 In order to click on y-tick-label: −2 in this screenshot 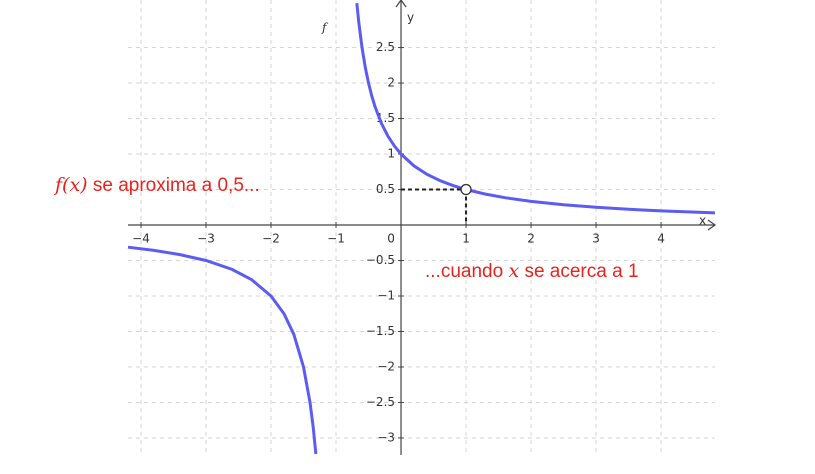, I will do `click(386, 366)`.